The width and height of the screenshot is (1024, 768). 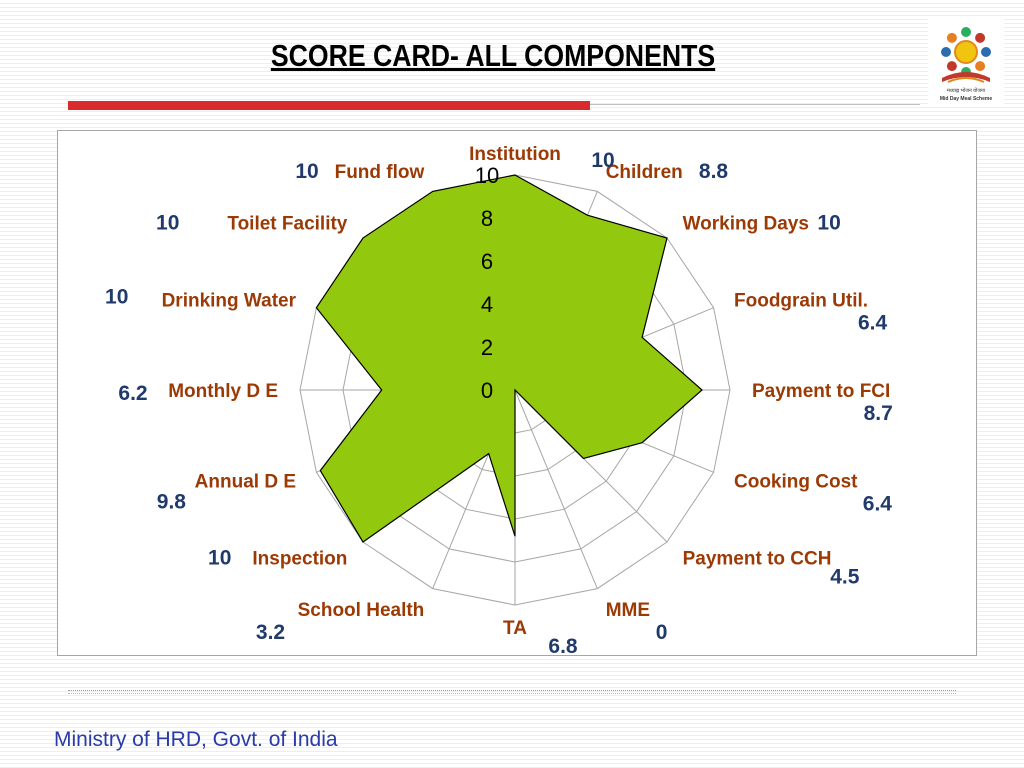 I want to click on radial-tick-label: 8, so click(x=487, y=218).